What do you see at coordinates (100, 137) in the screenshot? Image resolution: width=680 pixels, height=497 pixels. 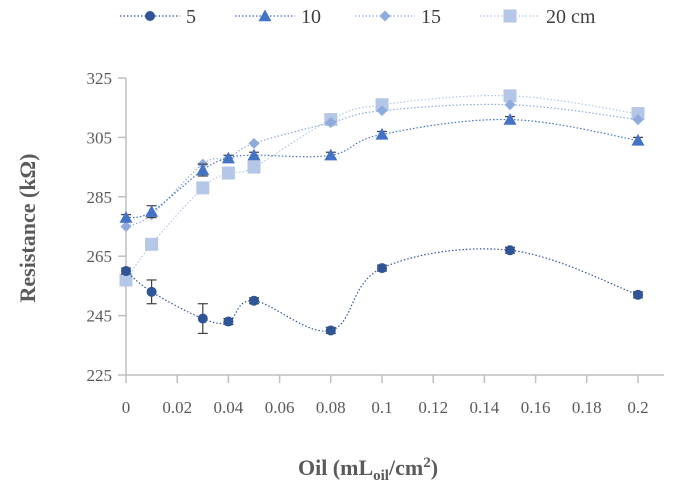 I see `y-tick-label: 305` at bounding box center [100, 137].